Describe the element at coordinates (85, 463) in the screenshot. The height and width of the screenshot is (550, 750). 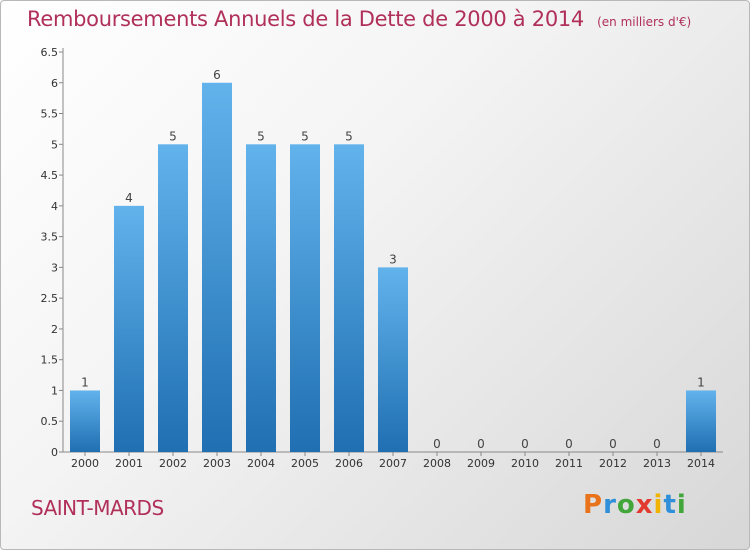
I see `x-tick-label-2000: 2000` at that location.